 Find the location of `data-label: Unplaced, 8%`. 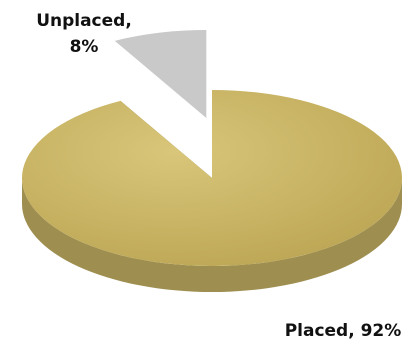

data-label: Unplaced, 8% is located at coordinates (84, 34).